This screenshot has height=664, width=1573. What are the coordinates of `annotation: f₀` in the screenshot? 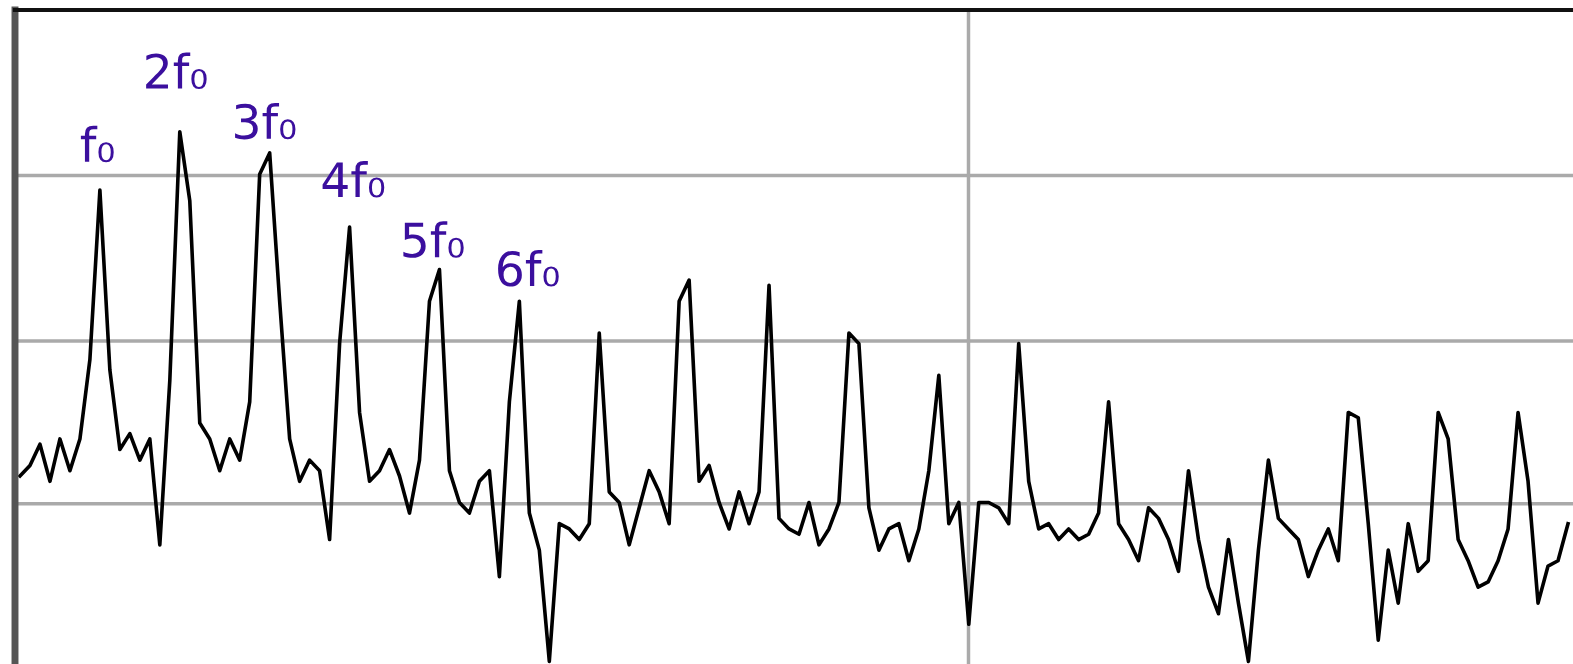 It's located at (97, 144).